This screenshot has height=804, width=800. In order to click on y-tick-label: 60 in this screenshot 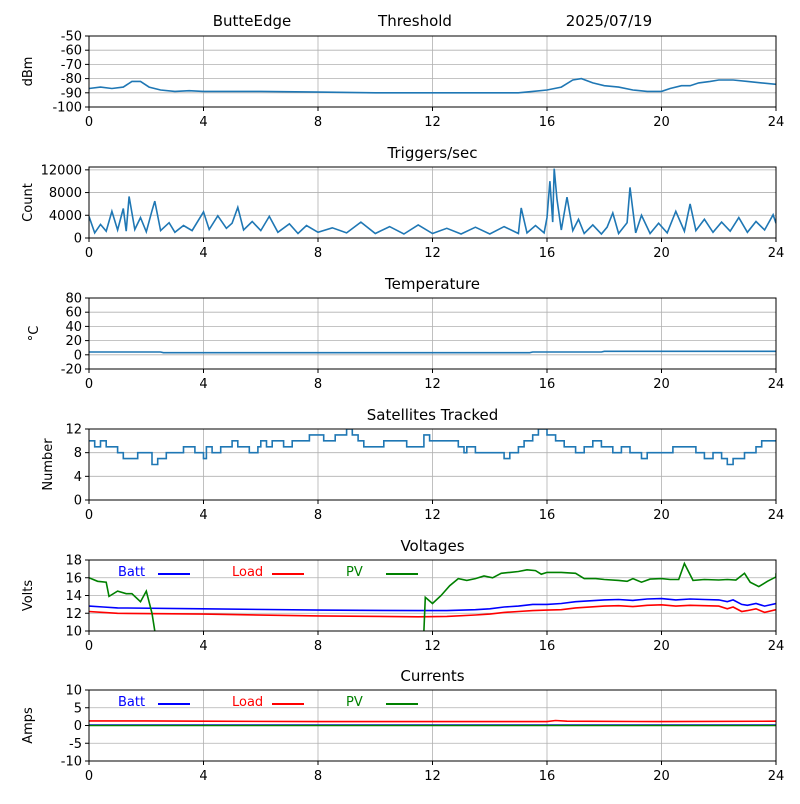, I will do `click(73, 313)`.